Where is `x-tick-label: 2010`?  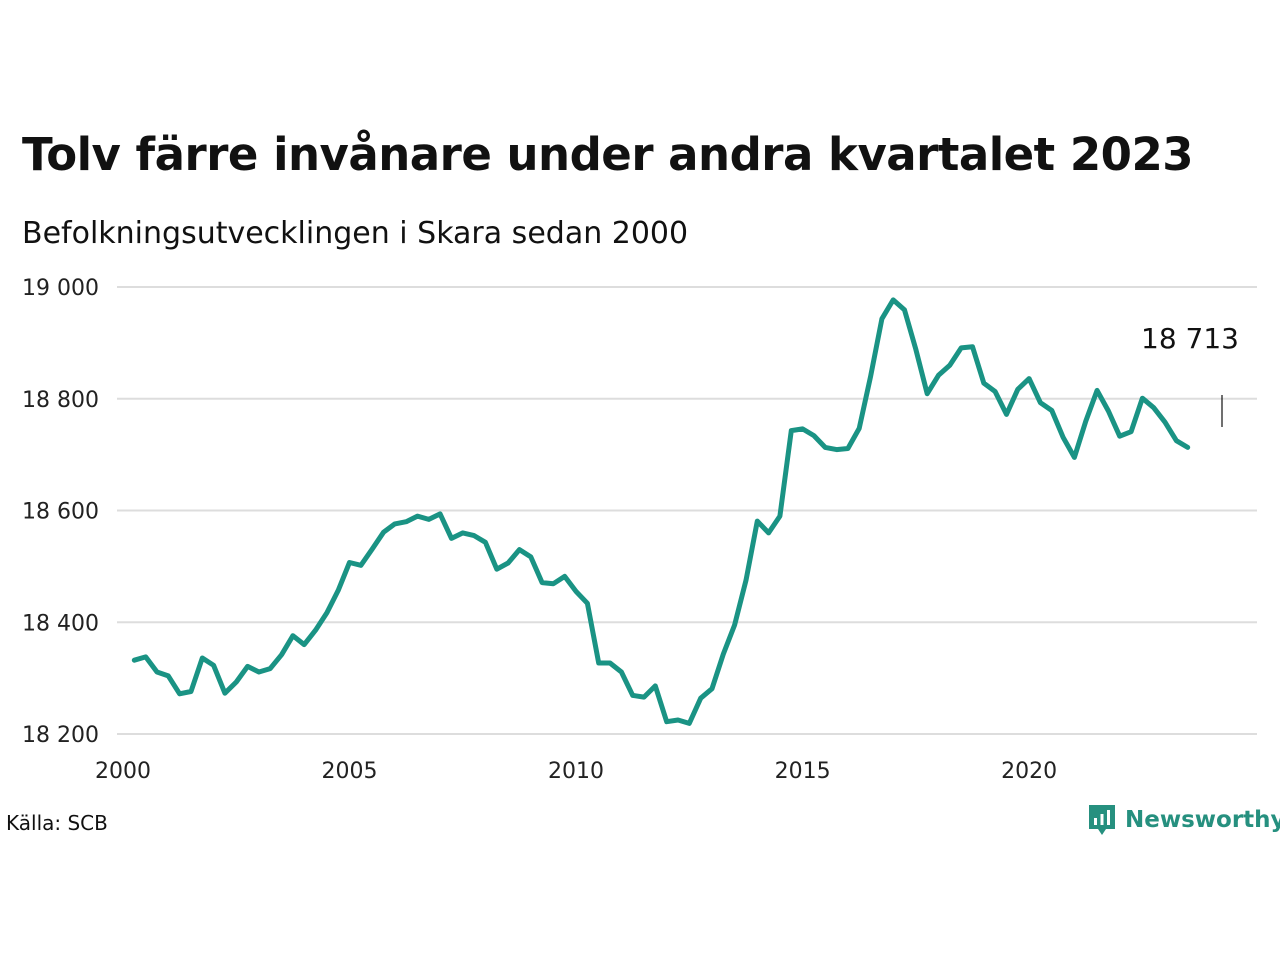 x-tick-label: 2010 is located at coordinates (576, 771).